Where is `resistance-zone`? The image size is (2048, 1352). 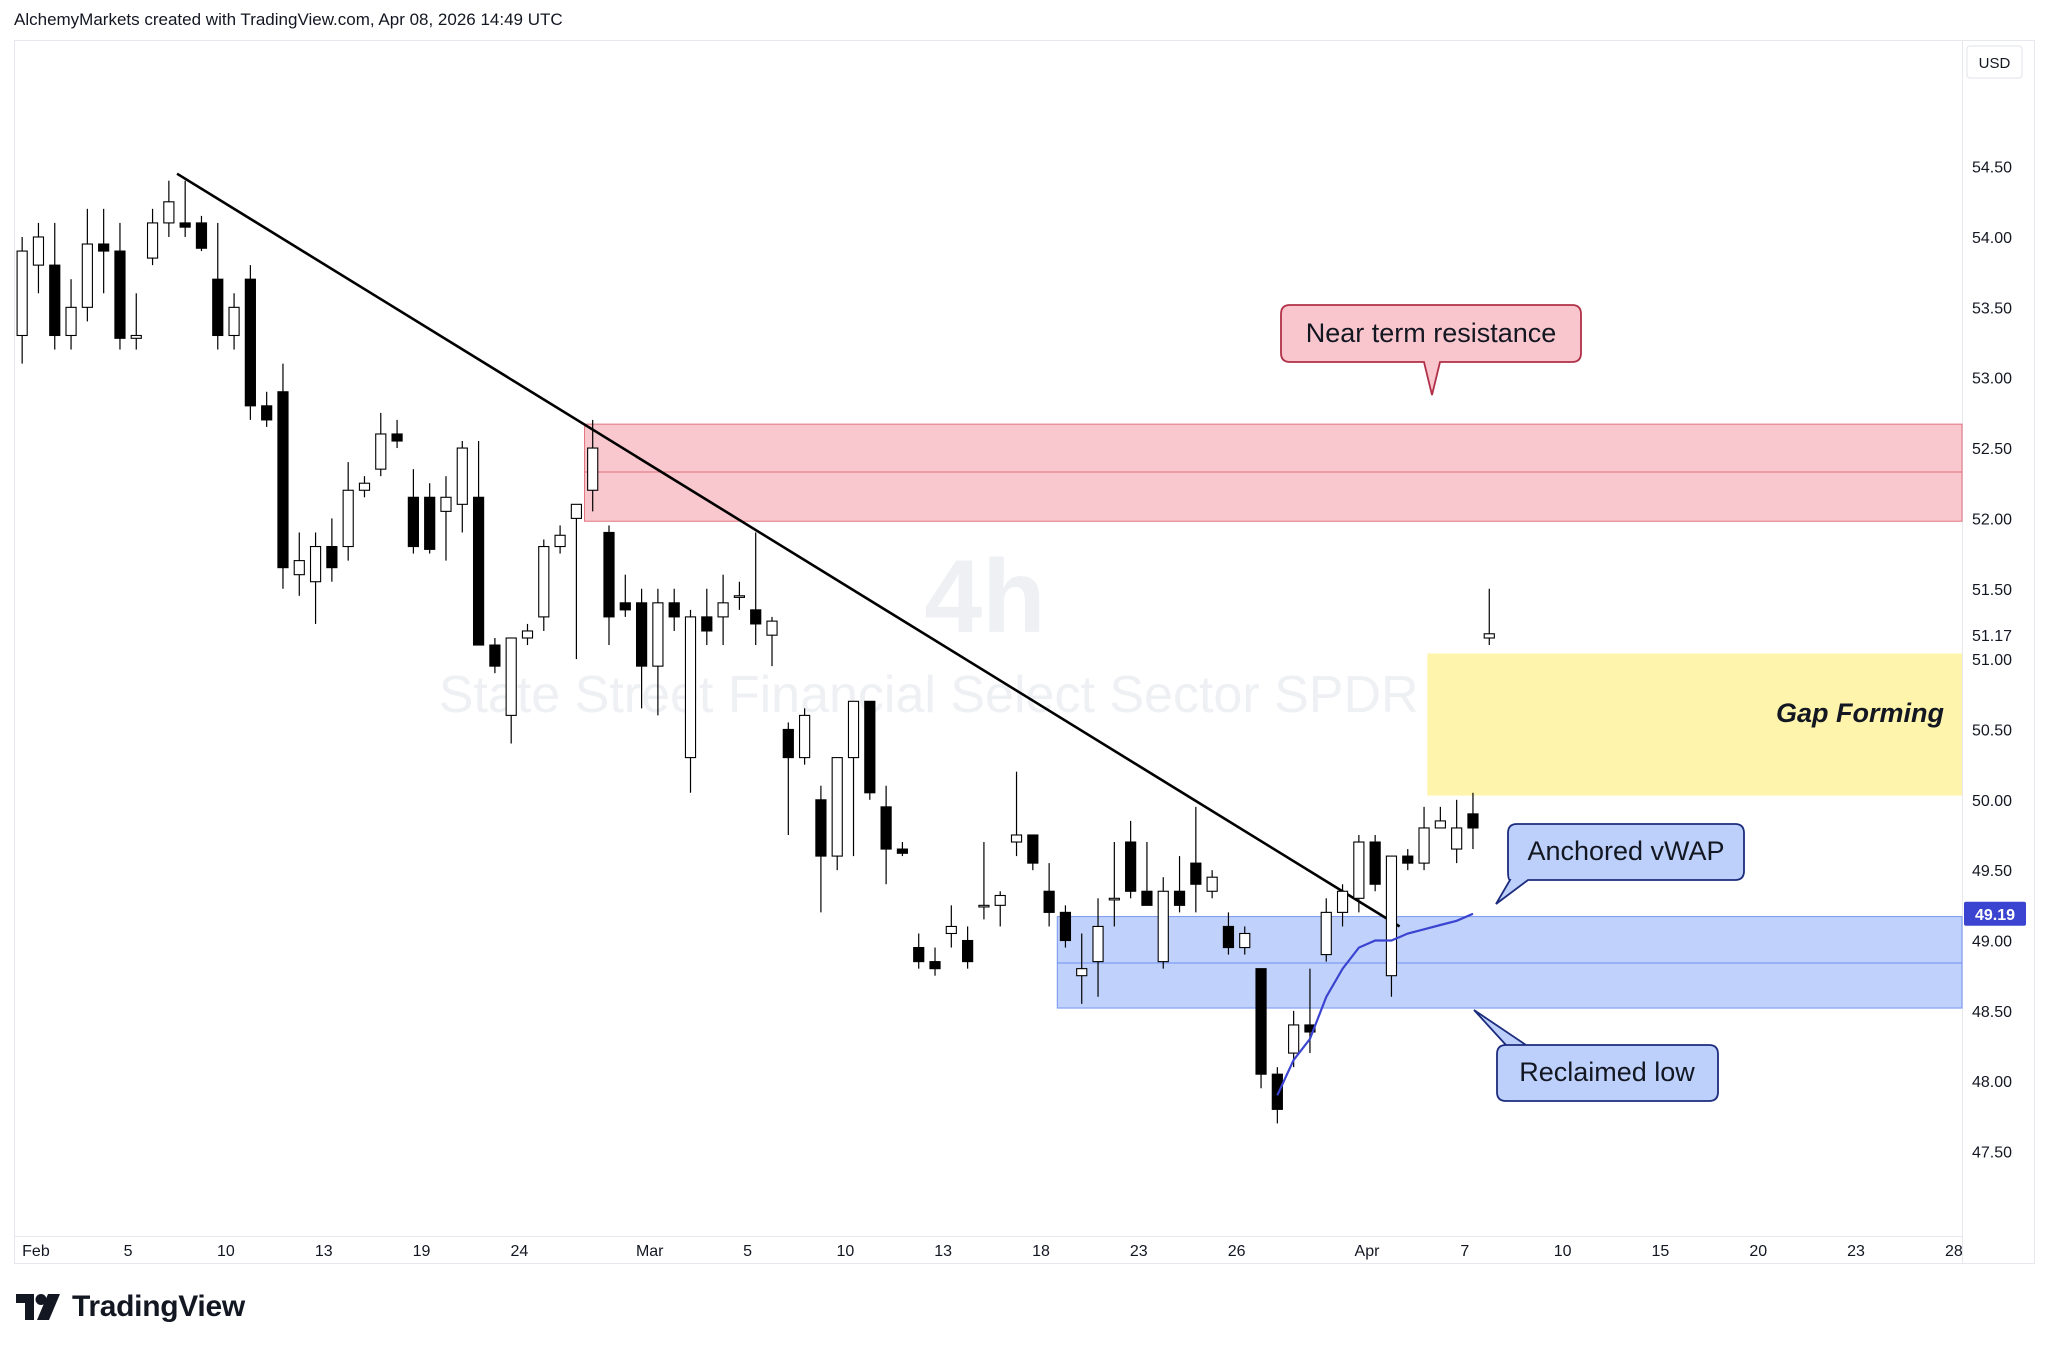 resistance-zone is located at coordinates (1273, 472).